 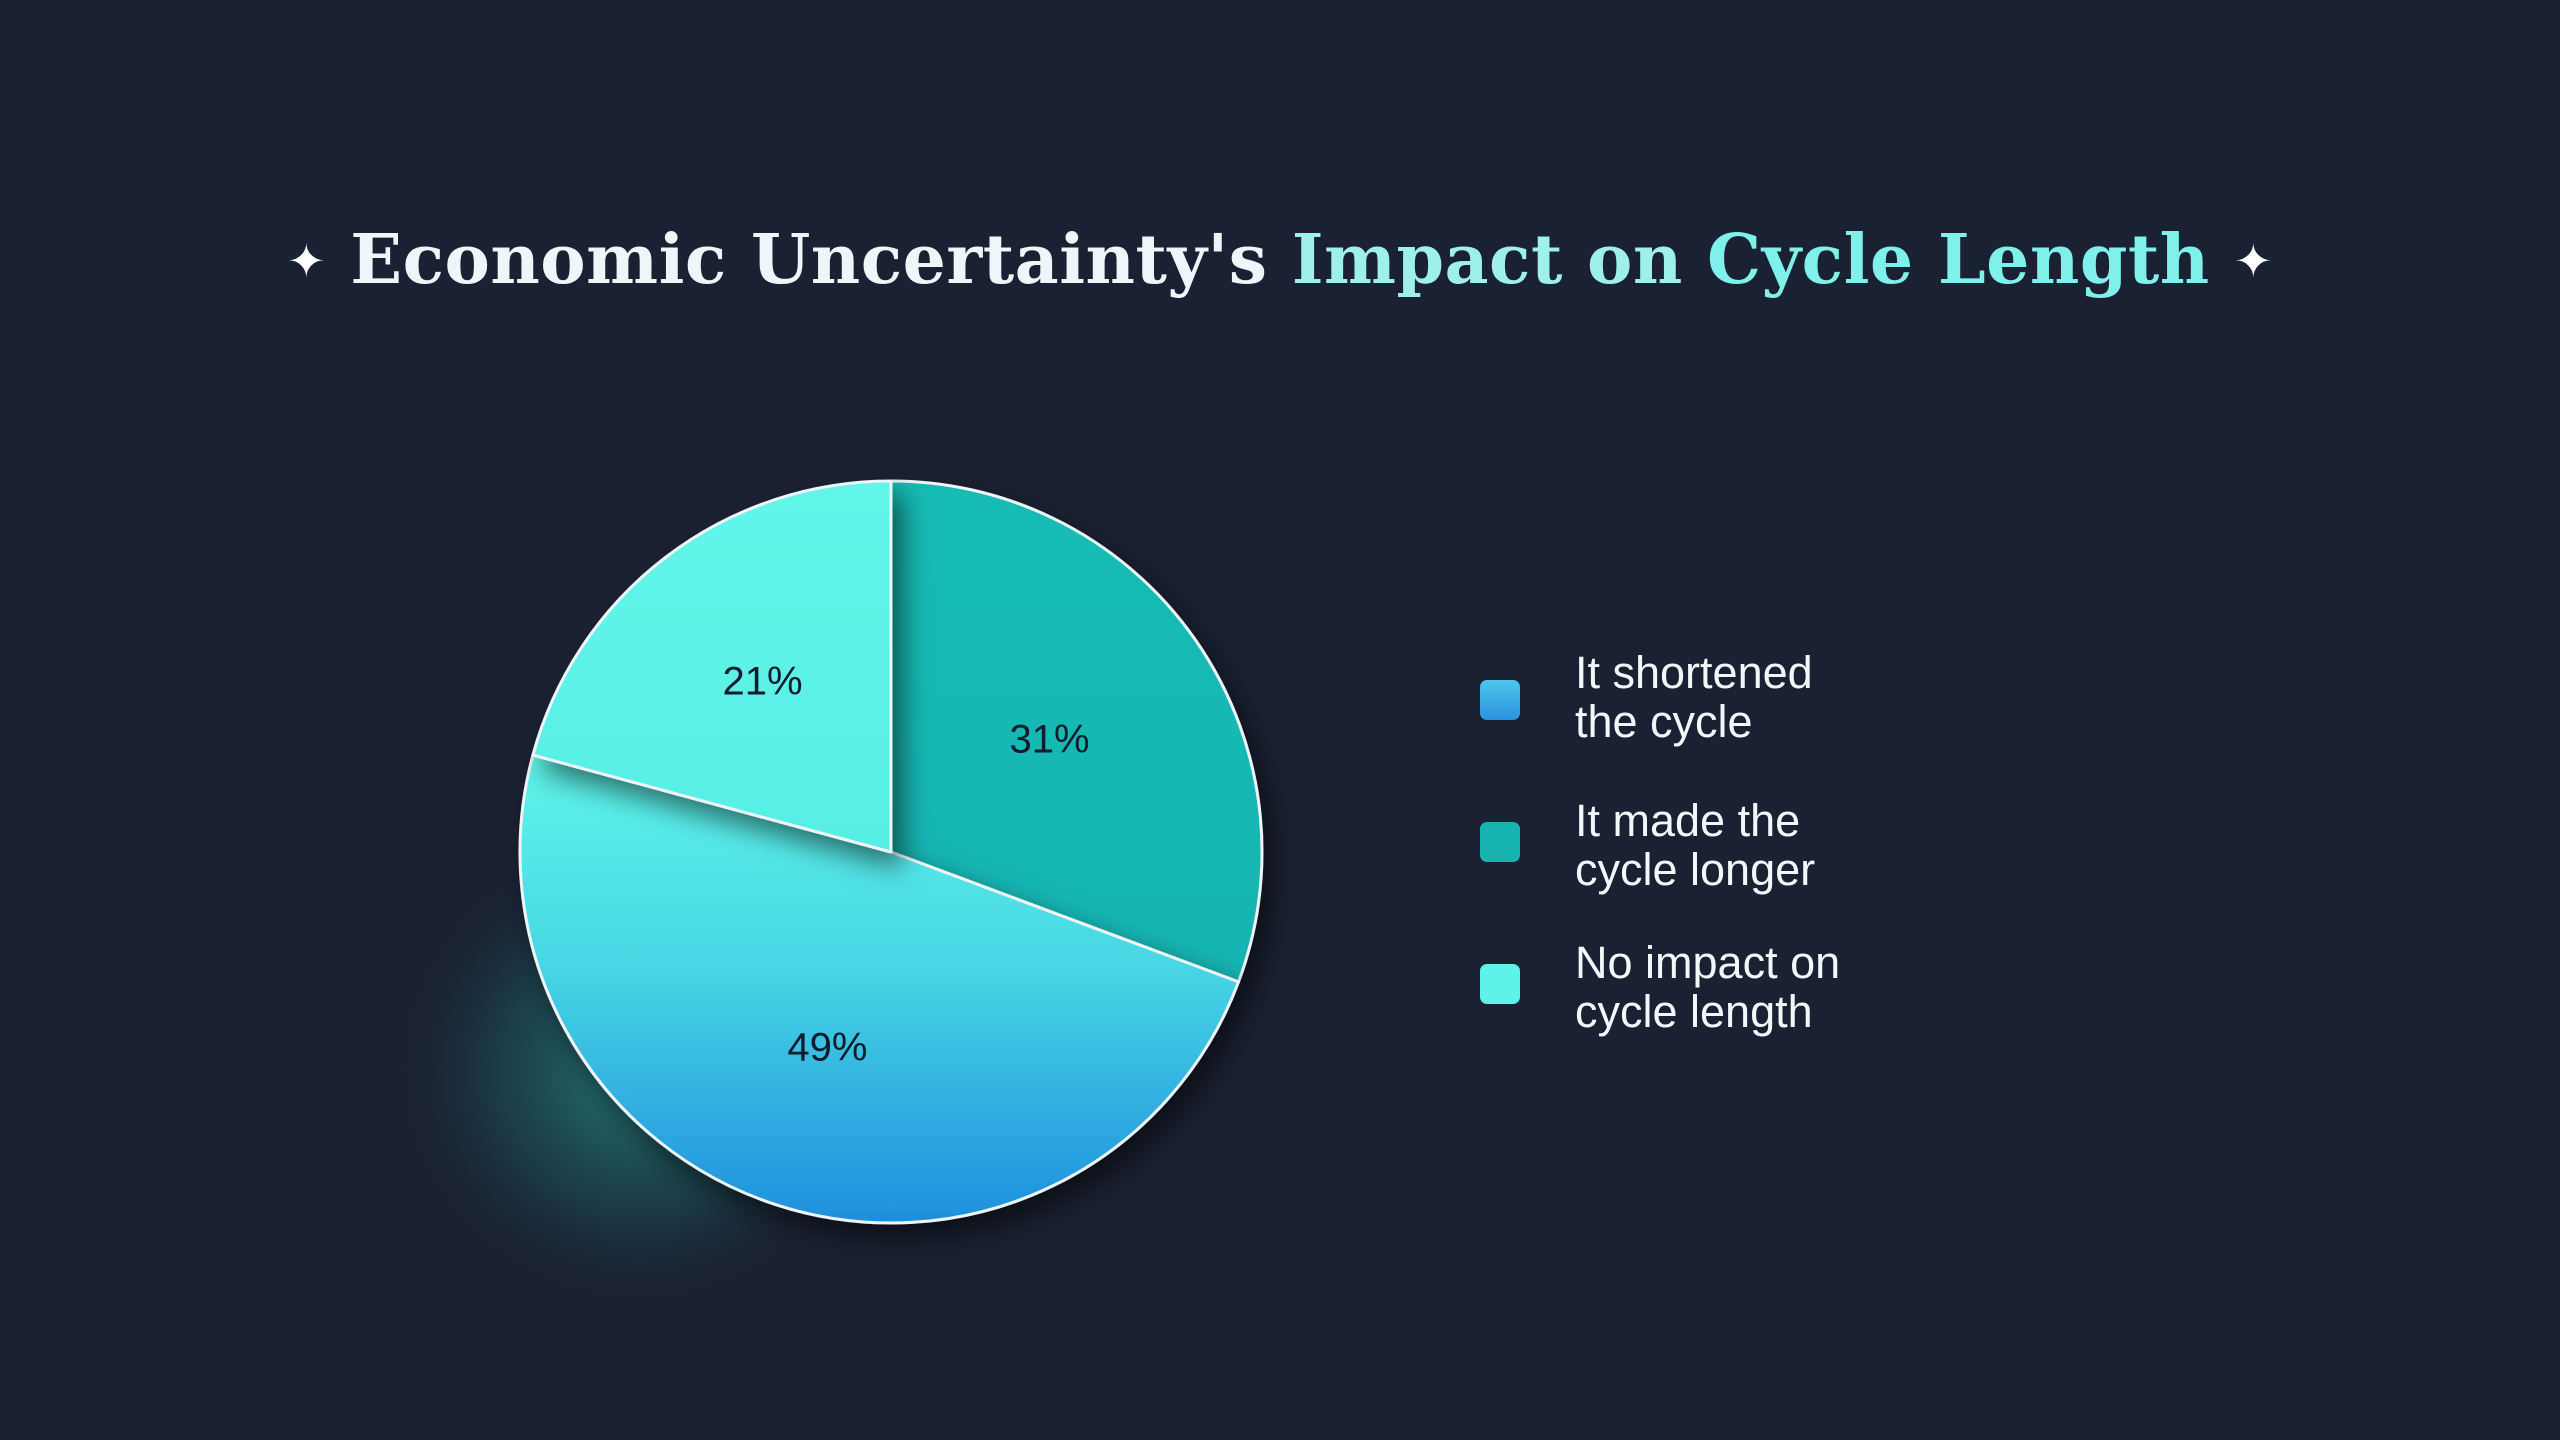 I want to click on legend-label-longer-line2: cycle longer, so click(x=1695, y=869).